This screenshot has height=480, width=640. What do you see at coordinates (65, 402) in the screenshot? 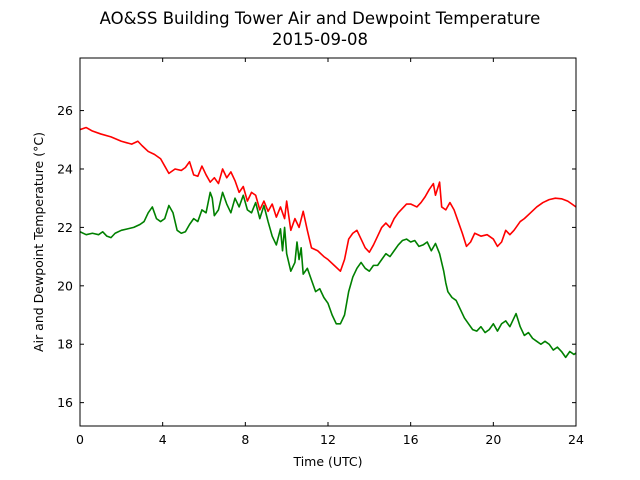
I see `y-tick-label: 16` at bounding box center [65, 402].